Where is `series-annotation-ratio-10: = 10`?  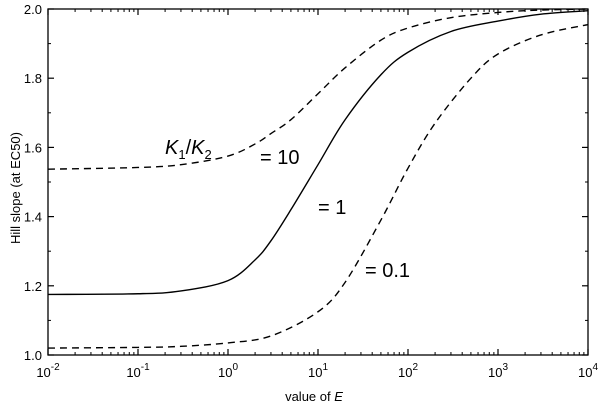 series-annotation-ratio-10: = 10 is located at coordinates (279, 158).